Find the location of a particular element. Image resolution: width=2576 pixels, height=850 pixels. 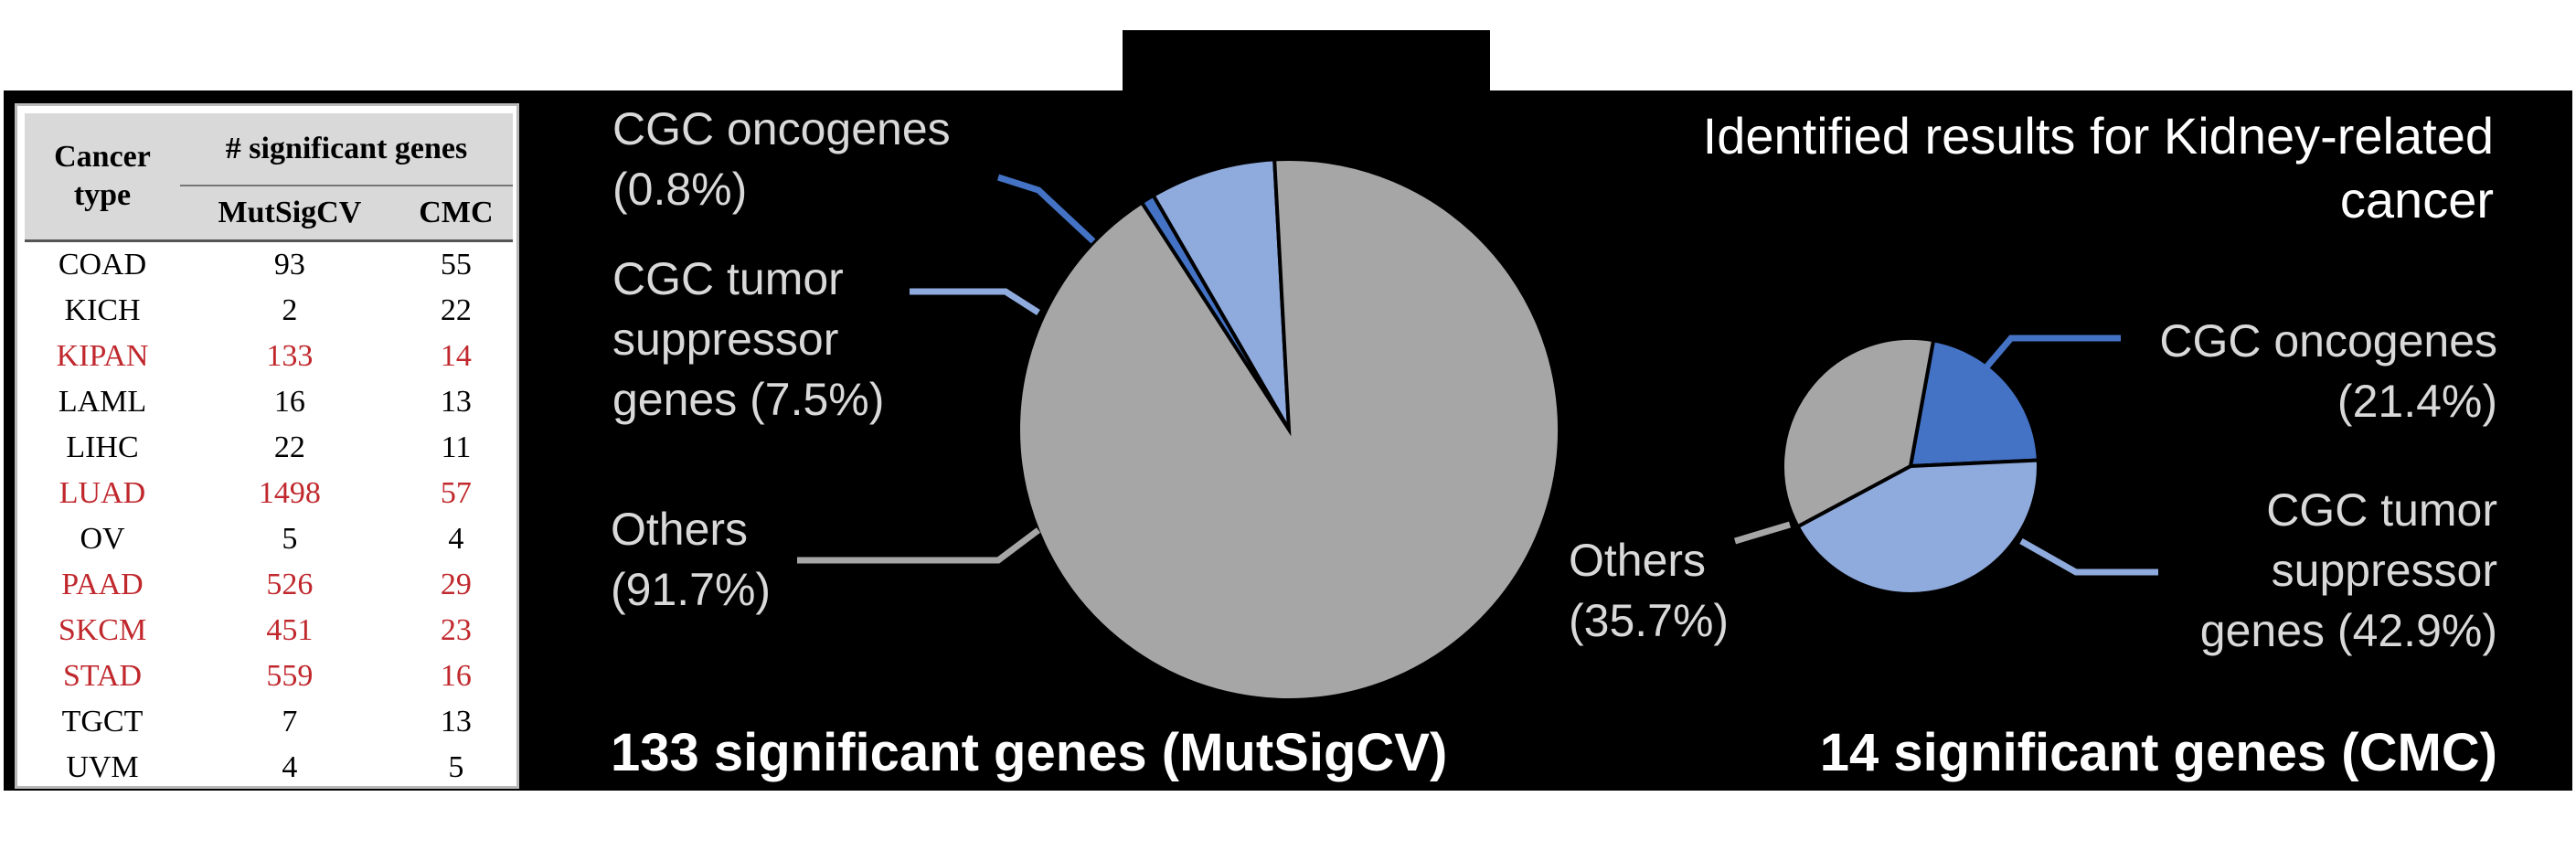

table-row: TGCT 7 13 is located at coordinates (269, 722).